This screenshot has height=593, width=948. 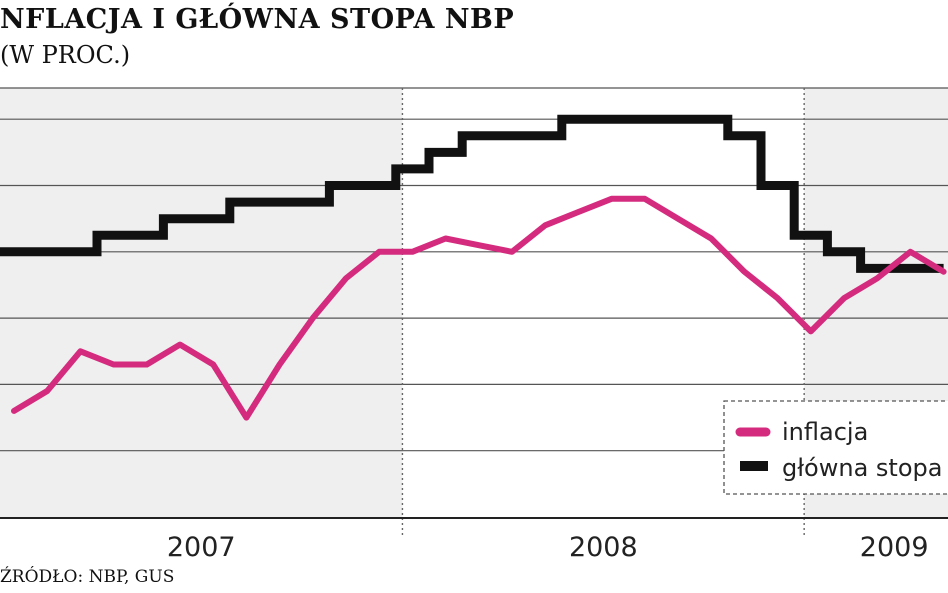 What do you see at coordinates (201, 547) in the screenshot?
I see `year-label-2007: 2007` at bounding box center [201, 547].